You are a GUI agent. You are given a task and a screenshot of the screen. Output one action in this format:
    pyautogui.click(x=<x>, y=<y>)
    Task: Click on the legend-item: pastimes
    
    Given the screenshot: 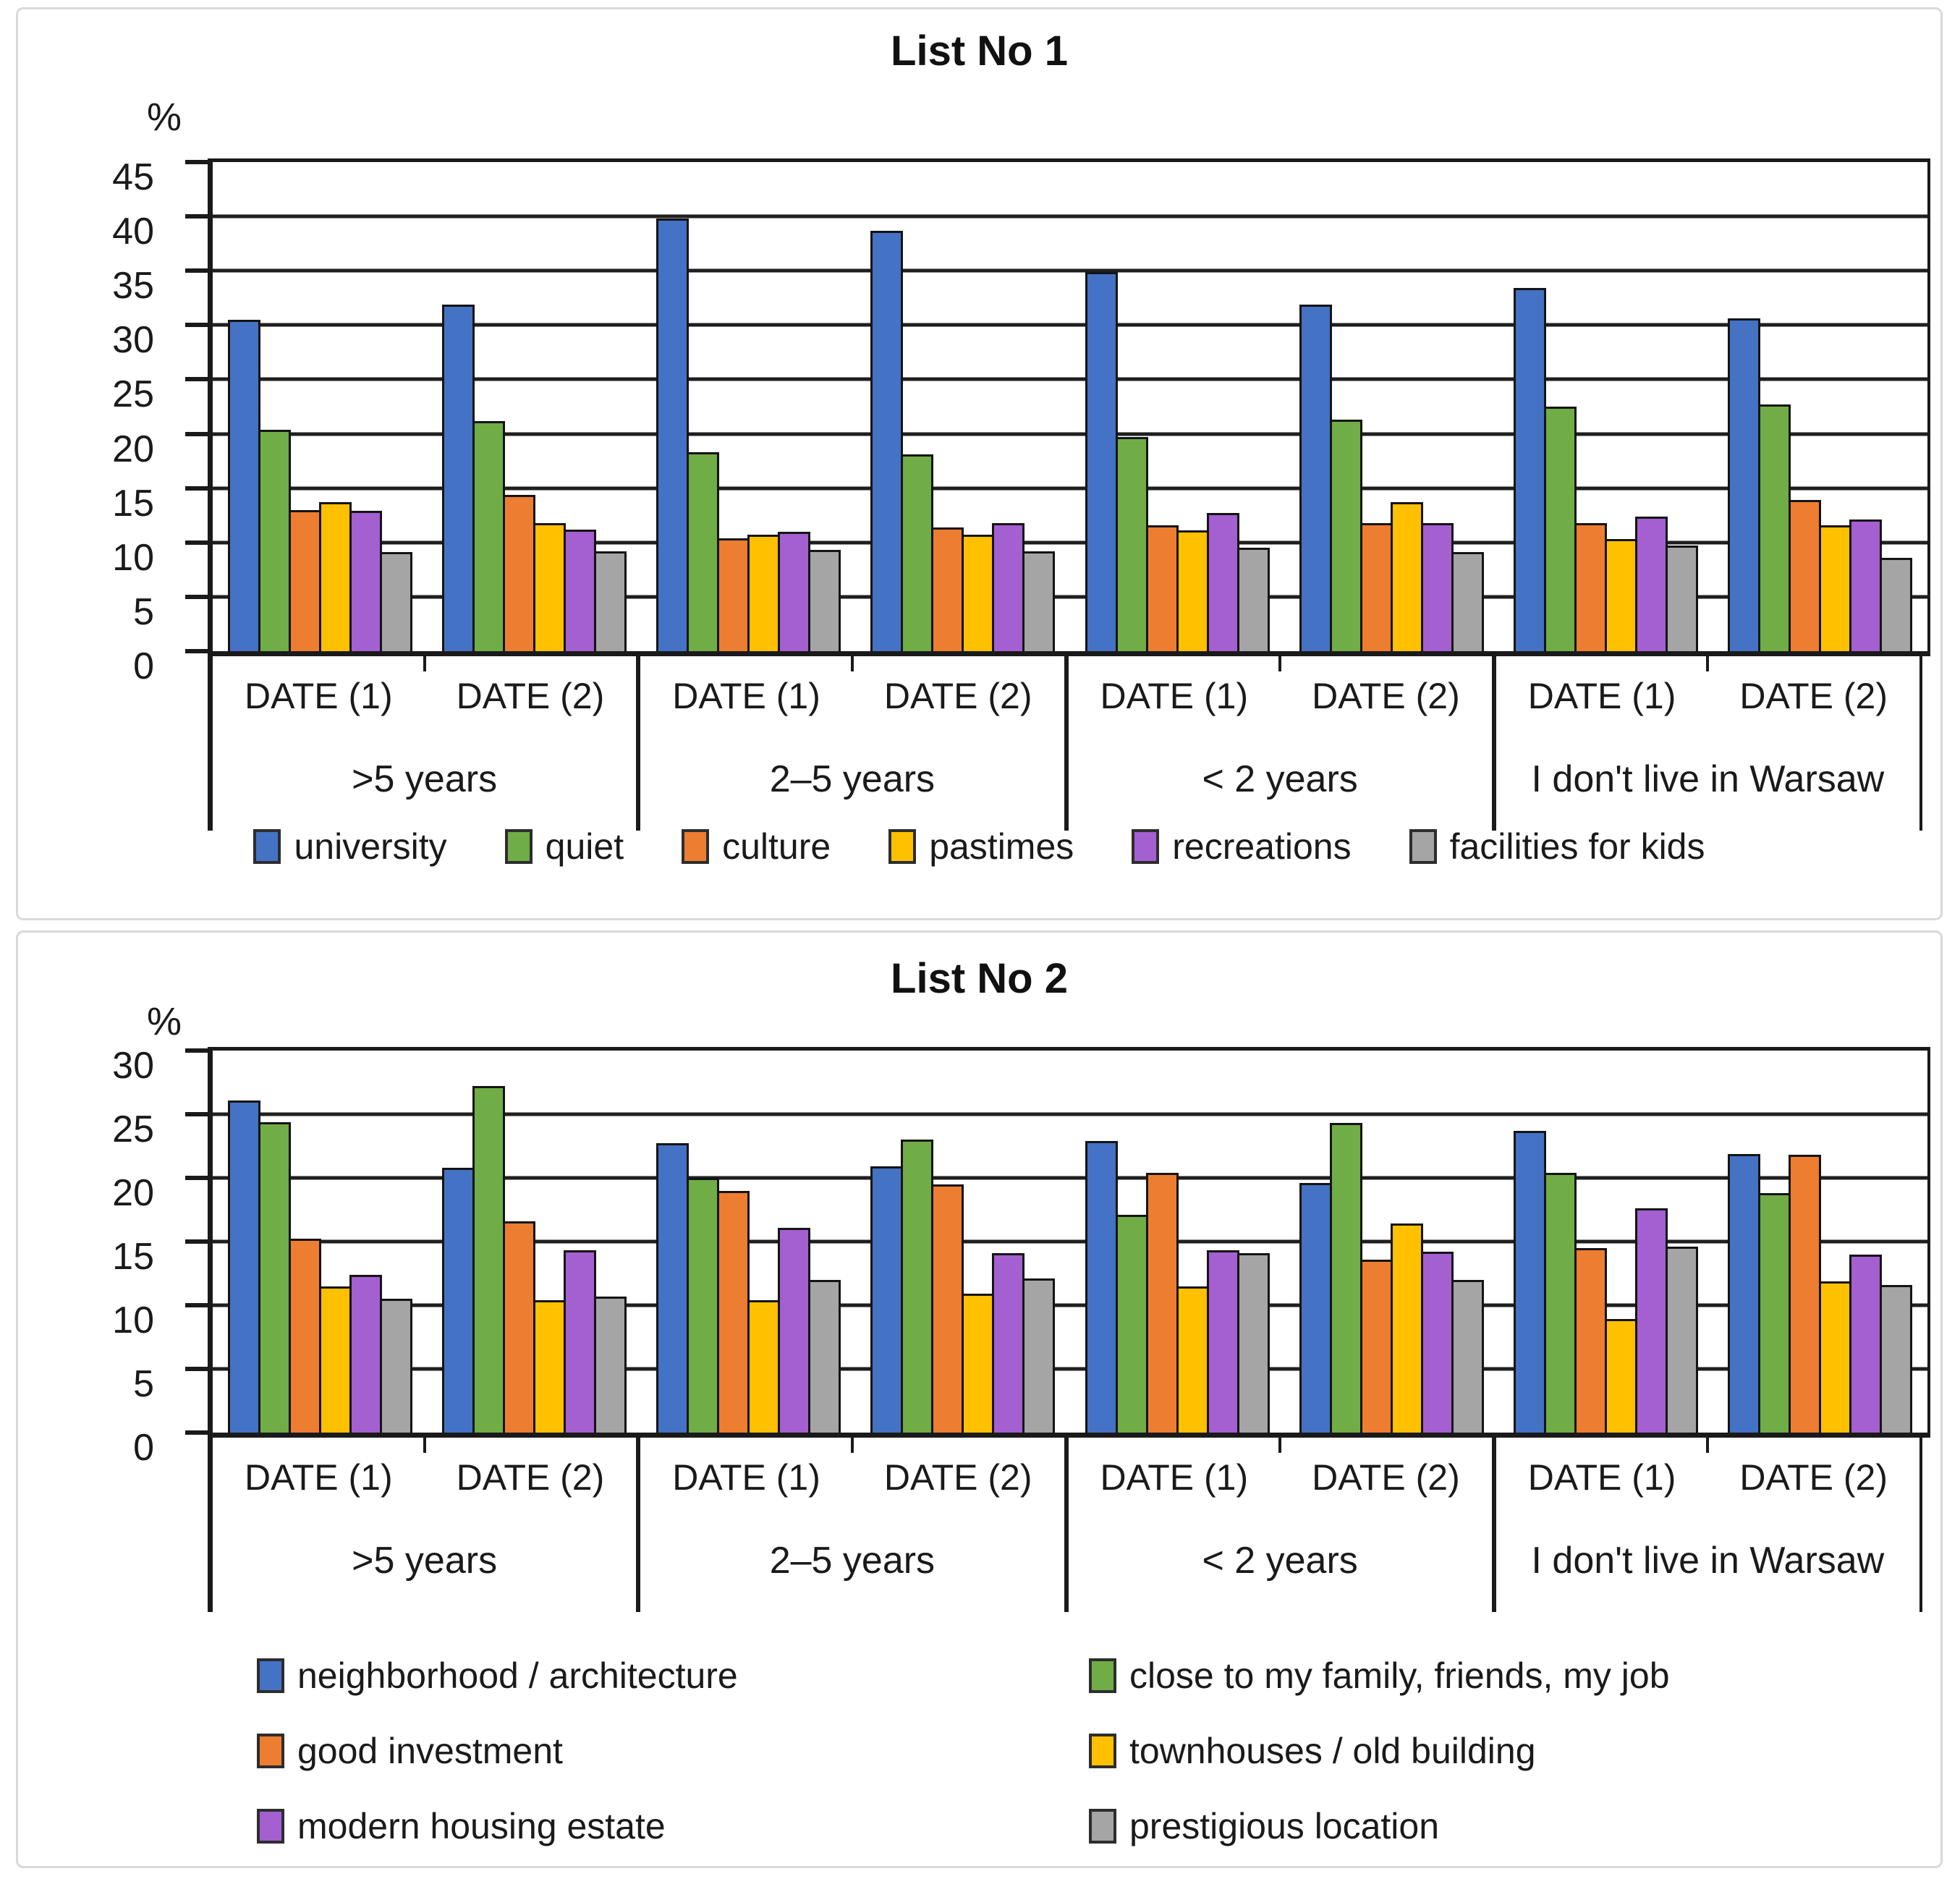 What is the action you would take?
    pyautogui.click(x=981, y=847)
    